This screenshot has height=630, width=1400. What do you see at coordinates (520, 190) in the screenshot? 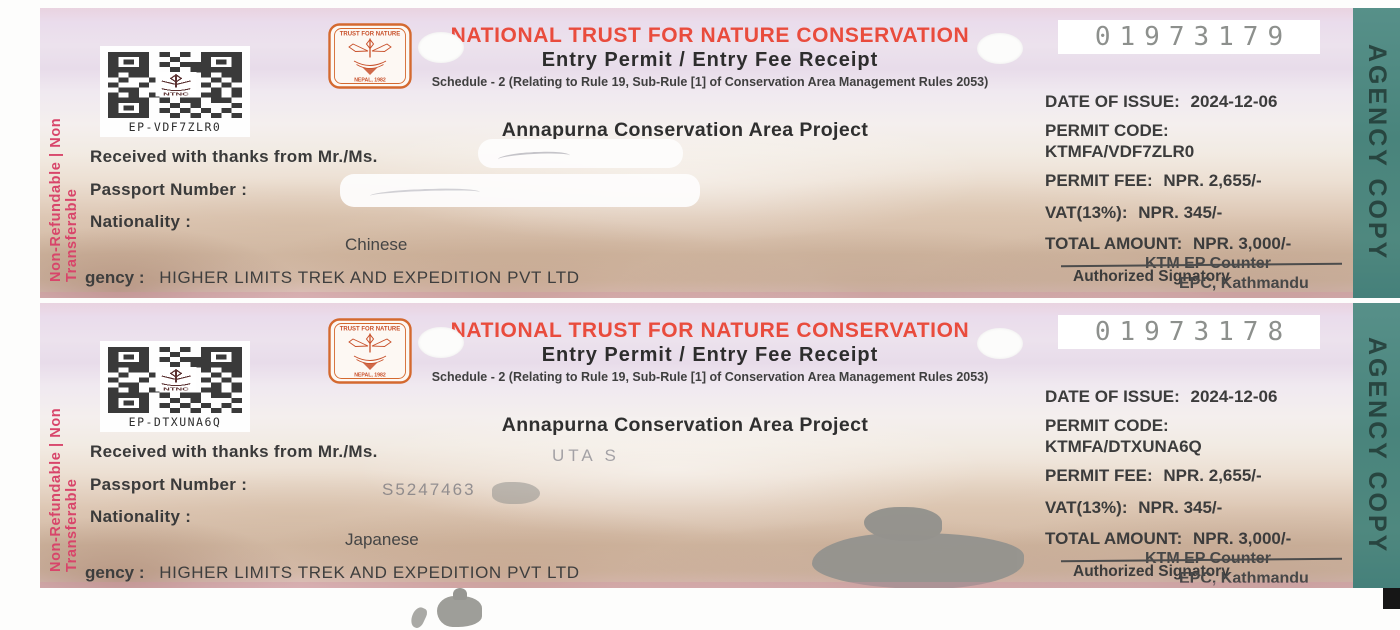
I see `redaction-passport` at bounding box center [520, 190].